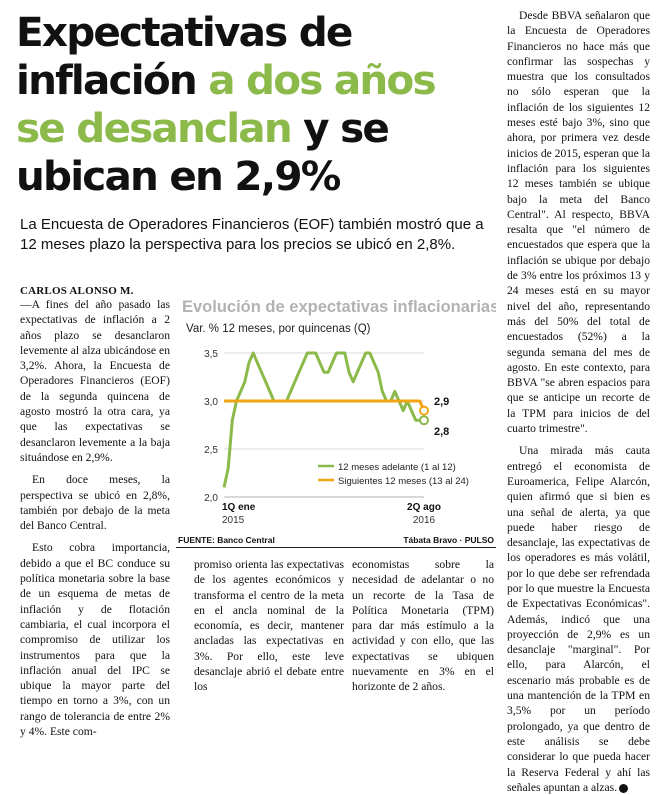 This screenshot has height=795, width=660. What do you see at coordinates (226, 540) in the screenshot?
I see `chart-source: FUENTE: Banco Central` at bounding box center [226, 540].